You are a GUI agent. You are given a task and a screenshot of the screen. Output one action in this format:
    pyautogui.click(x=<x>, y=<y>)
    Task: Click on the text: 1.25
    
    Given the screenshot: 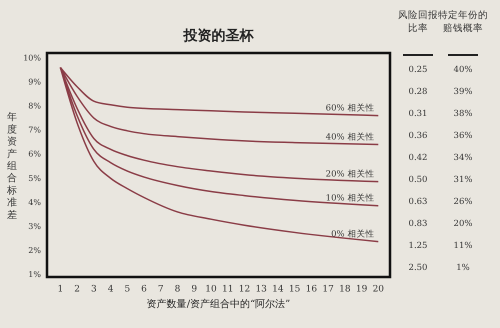 What is the action you would take?
    pyautogui.click(x=418, y=246)
    